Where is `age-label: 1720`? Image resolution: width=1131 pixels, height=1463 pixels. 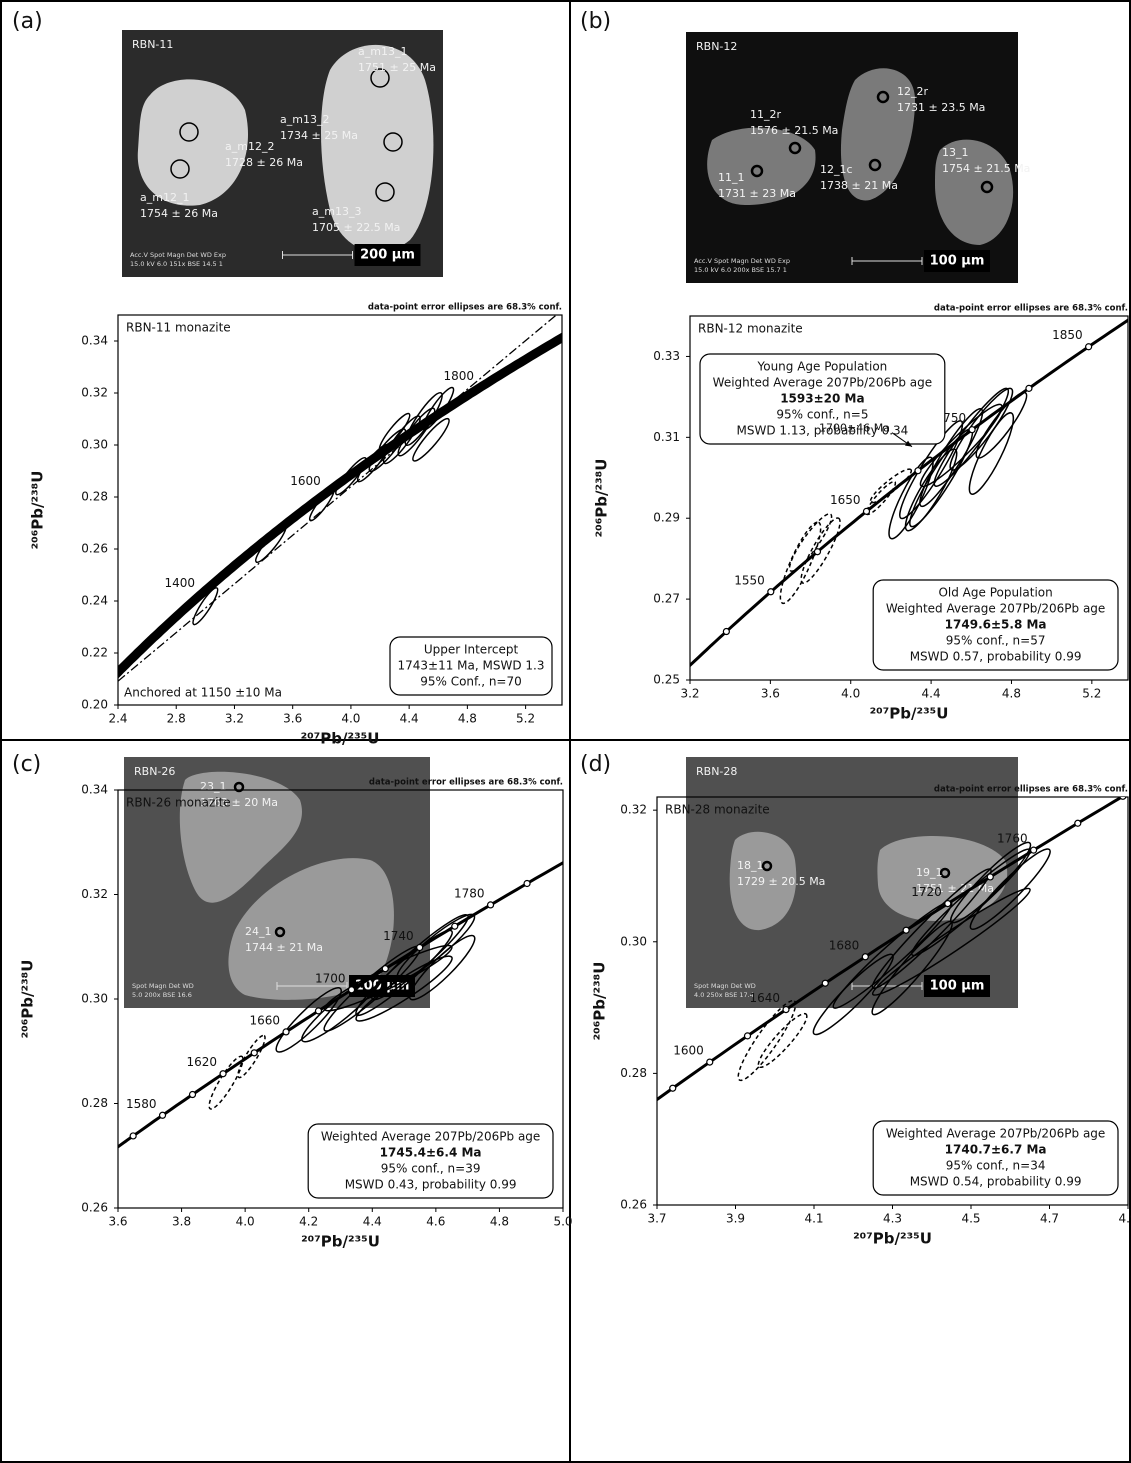
age-label: 1720 is located at coordinates (926, 892).